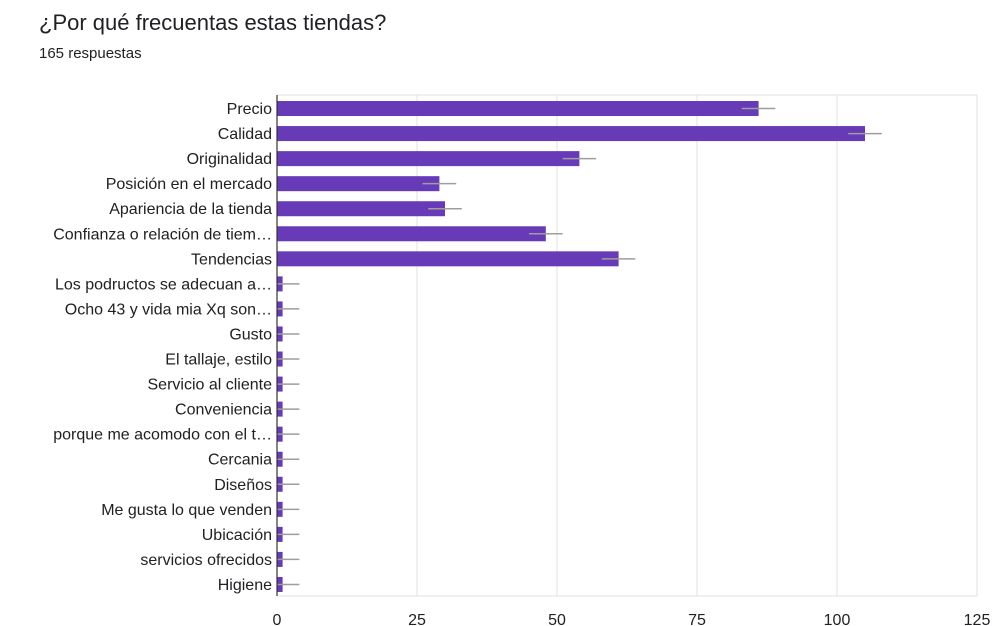 The height and width of the screenshot is (626, 995). Describe the element at coordinates (223, 410) in the screenshot. I see `category-label: Conveniencia` at that location.